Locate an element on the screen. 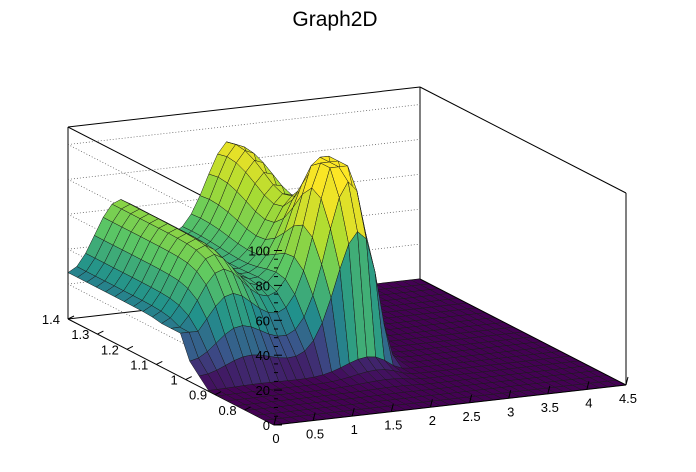  front-floor-edge is located at coordinates (450, 405).